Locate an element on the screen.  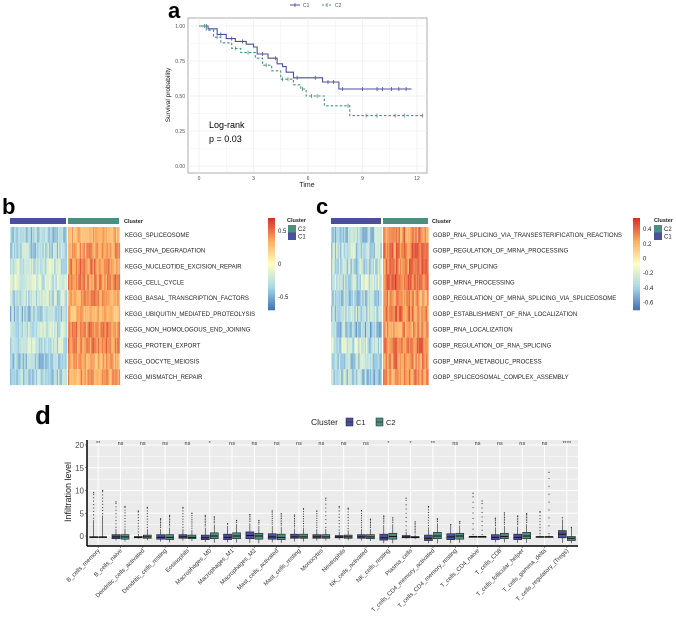
gobp-row-label: GOBP_RNA_LOCALIZATION is located at coordinates (473, 331).